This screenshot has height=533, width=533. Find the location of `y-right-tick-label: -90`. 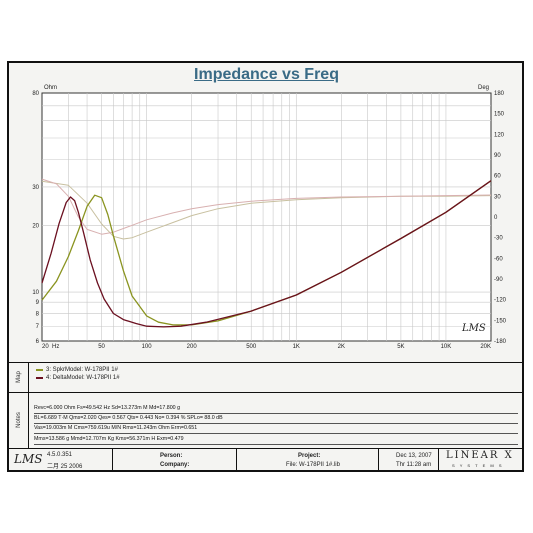

y-right-tick-label: -90 is located at coordinates (498, 280).